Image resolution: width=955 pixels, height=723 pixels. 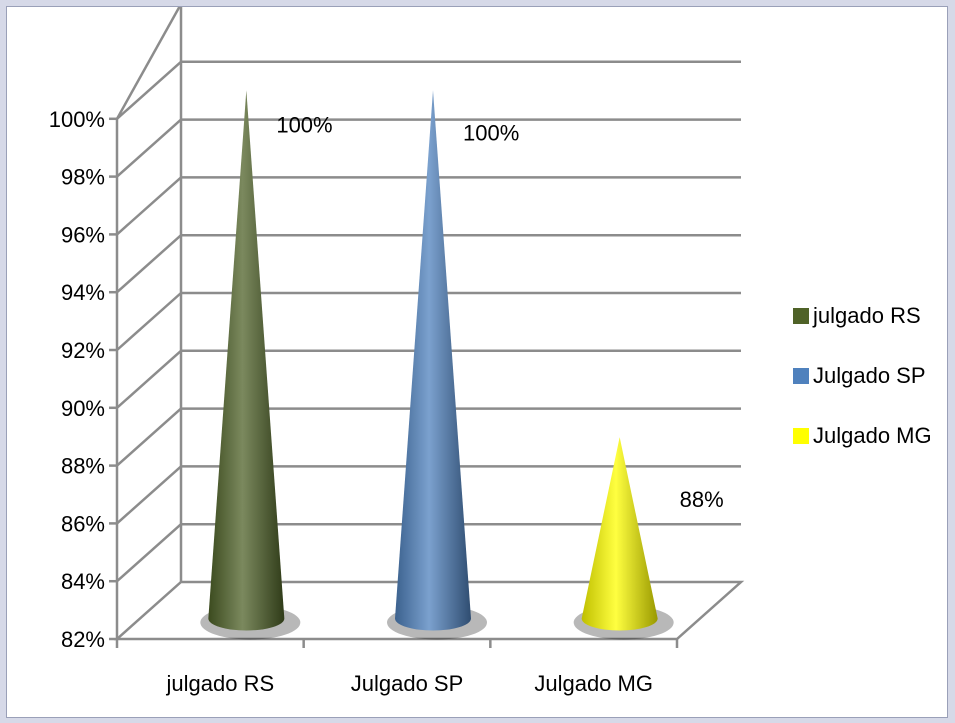 What do you see at coordinates (246, 360) in the screenshot?
I see `cone-julgado-rs` at bounding box center [246, 360].